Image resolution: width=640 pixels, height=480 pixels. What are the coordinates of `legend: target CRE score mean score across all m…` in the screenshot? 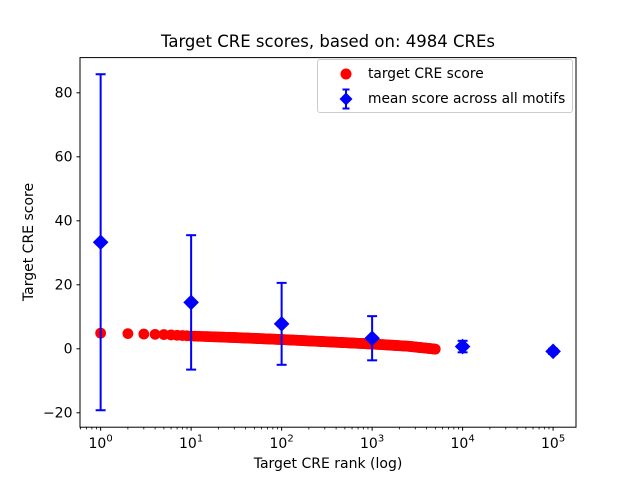 It's located at (445, 86).